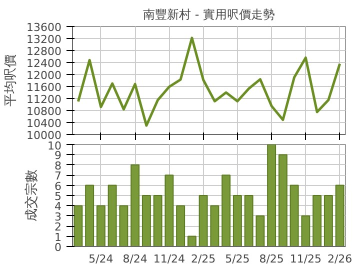 This screenshot has height=270, width=360. I want to click on y-tick-label: 12000, so click(44, 75).